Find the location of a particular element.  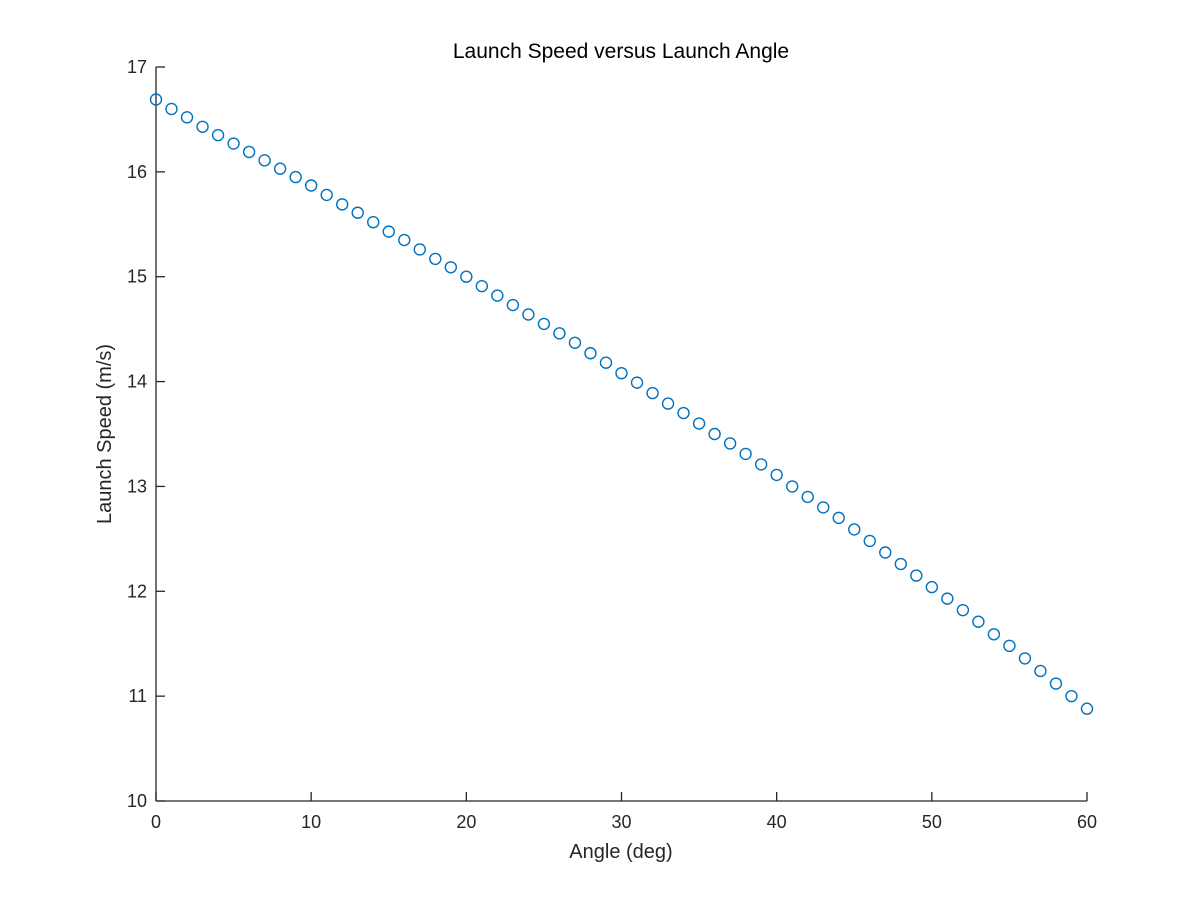

y-tick-label: 17 is located at coordinates (137, 67).